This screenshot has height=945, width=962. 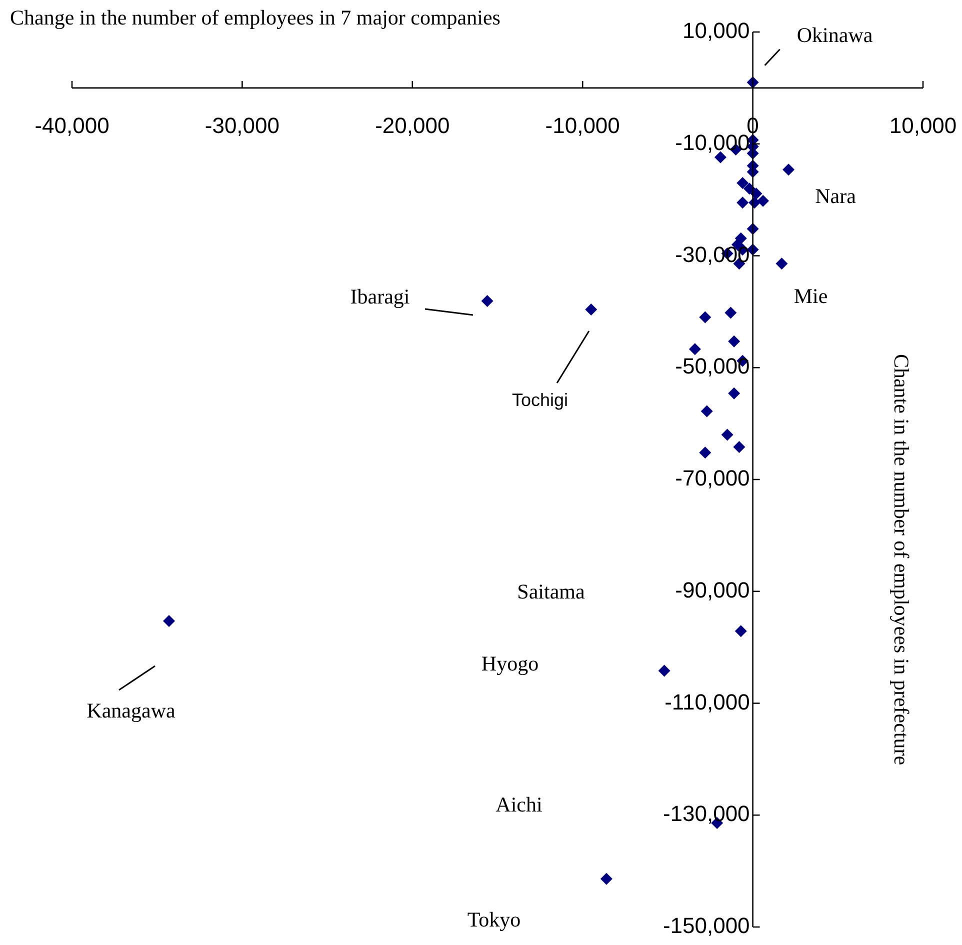 What do you see at coordinates (835, 34) in the screenshot?
I see `annotation: Okinawa` at bounding box center [835, 34].